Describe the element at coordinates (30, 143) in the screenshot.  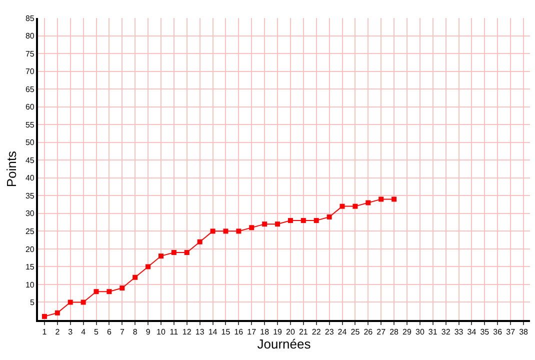
I see `y-tick-label: 50` at that location.